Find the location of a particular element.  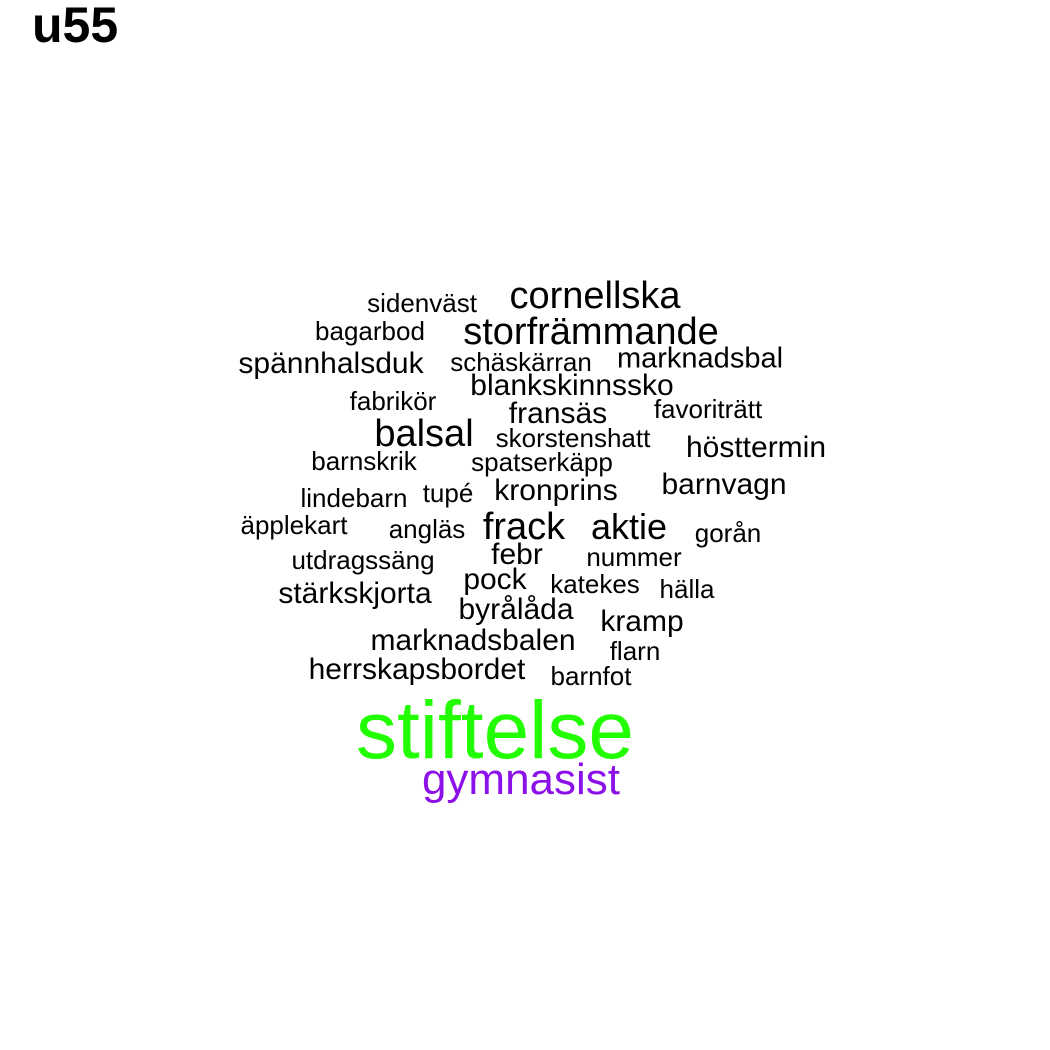

word-gymnasist: gymnasist is located at coordinates (521, 779).